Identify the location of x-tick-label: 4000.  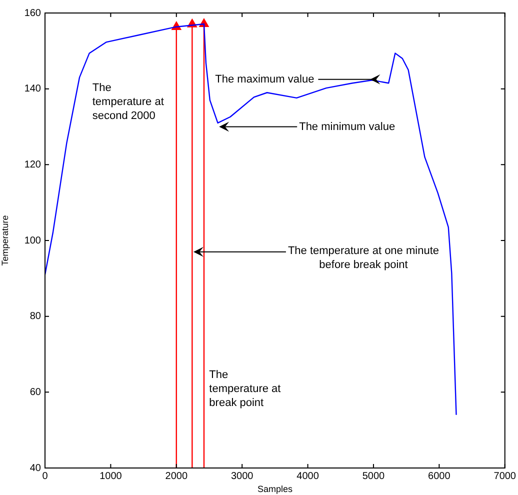
(308, 476).